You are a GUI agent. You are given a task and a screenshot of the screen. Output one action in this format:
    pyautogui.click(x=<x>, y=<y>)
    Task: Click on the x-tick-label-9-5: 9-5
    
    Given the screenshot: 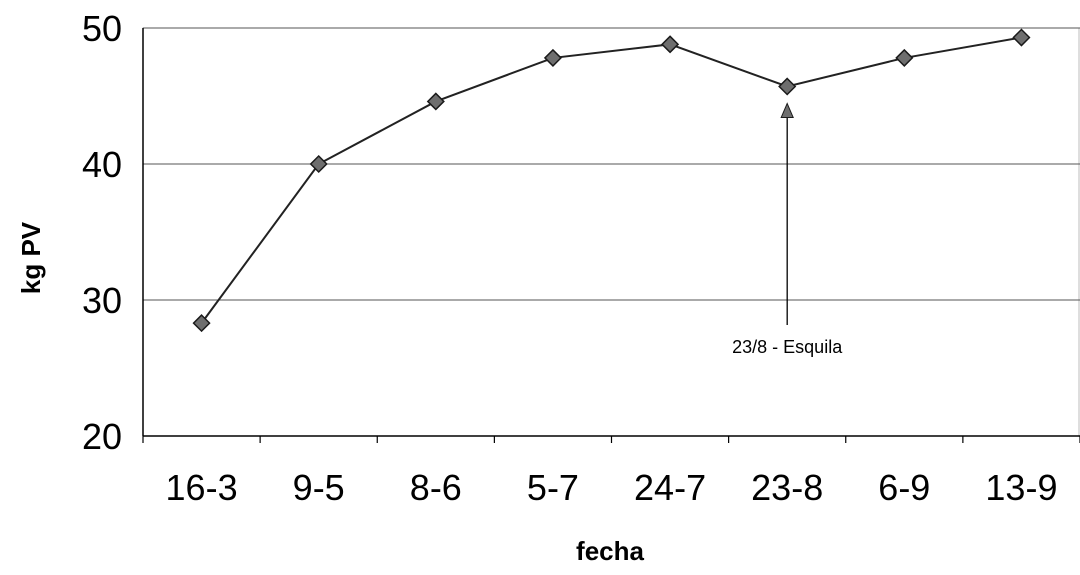 What is the action you would take?
    pyautogui.click(x=319, y=487)
    